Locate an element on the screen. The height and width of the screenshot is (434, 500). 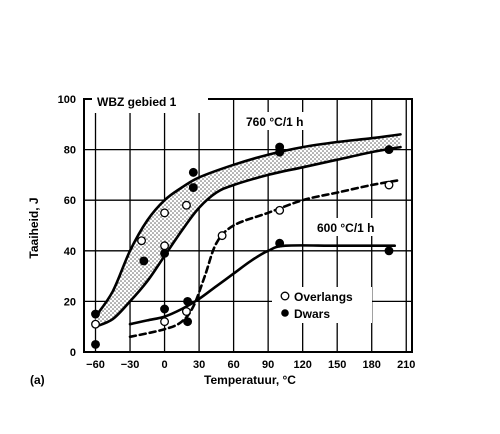
y-tick-label: 20 is located at coordinates (70, 302).